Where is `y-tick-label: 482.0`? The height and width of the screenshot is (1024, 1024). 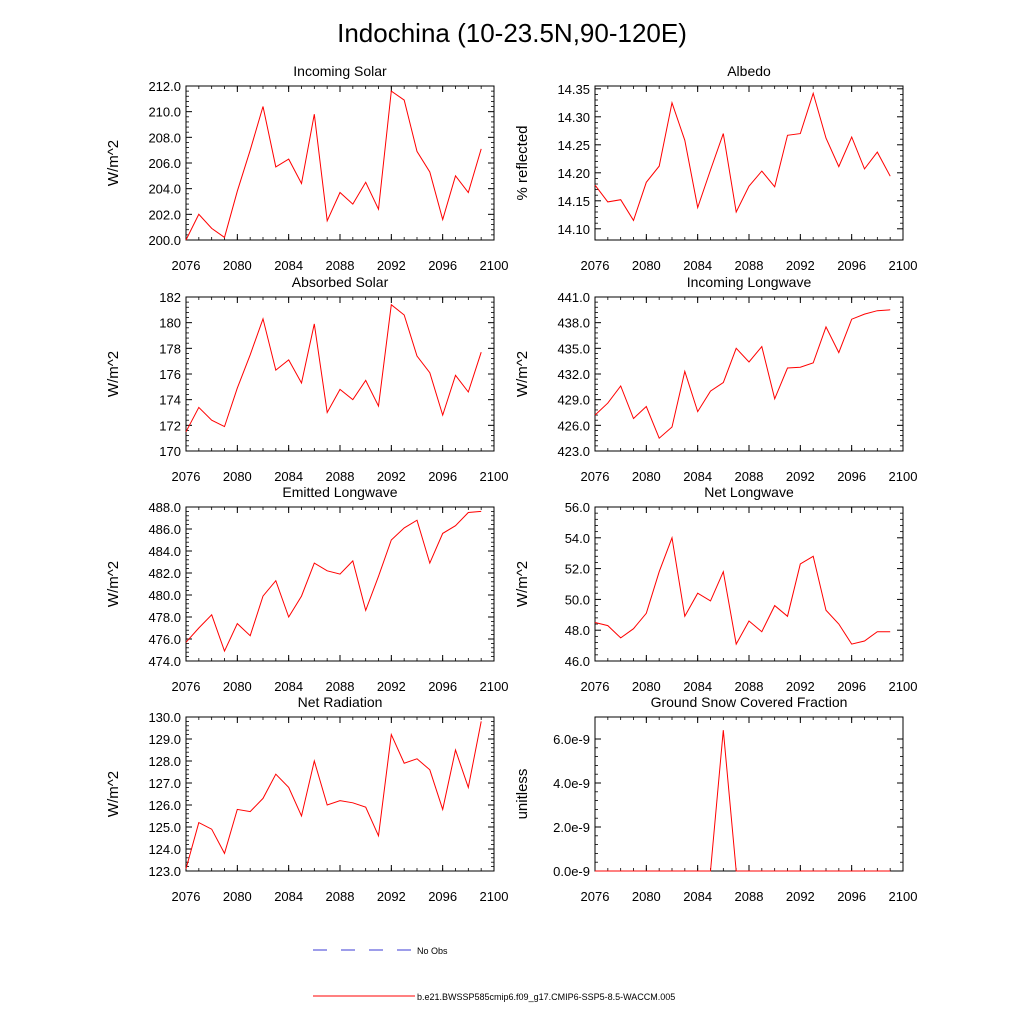
y-tick-label: 482.0 is located at coordinates (164, 573).